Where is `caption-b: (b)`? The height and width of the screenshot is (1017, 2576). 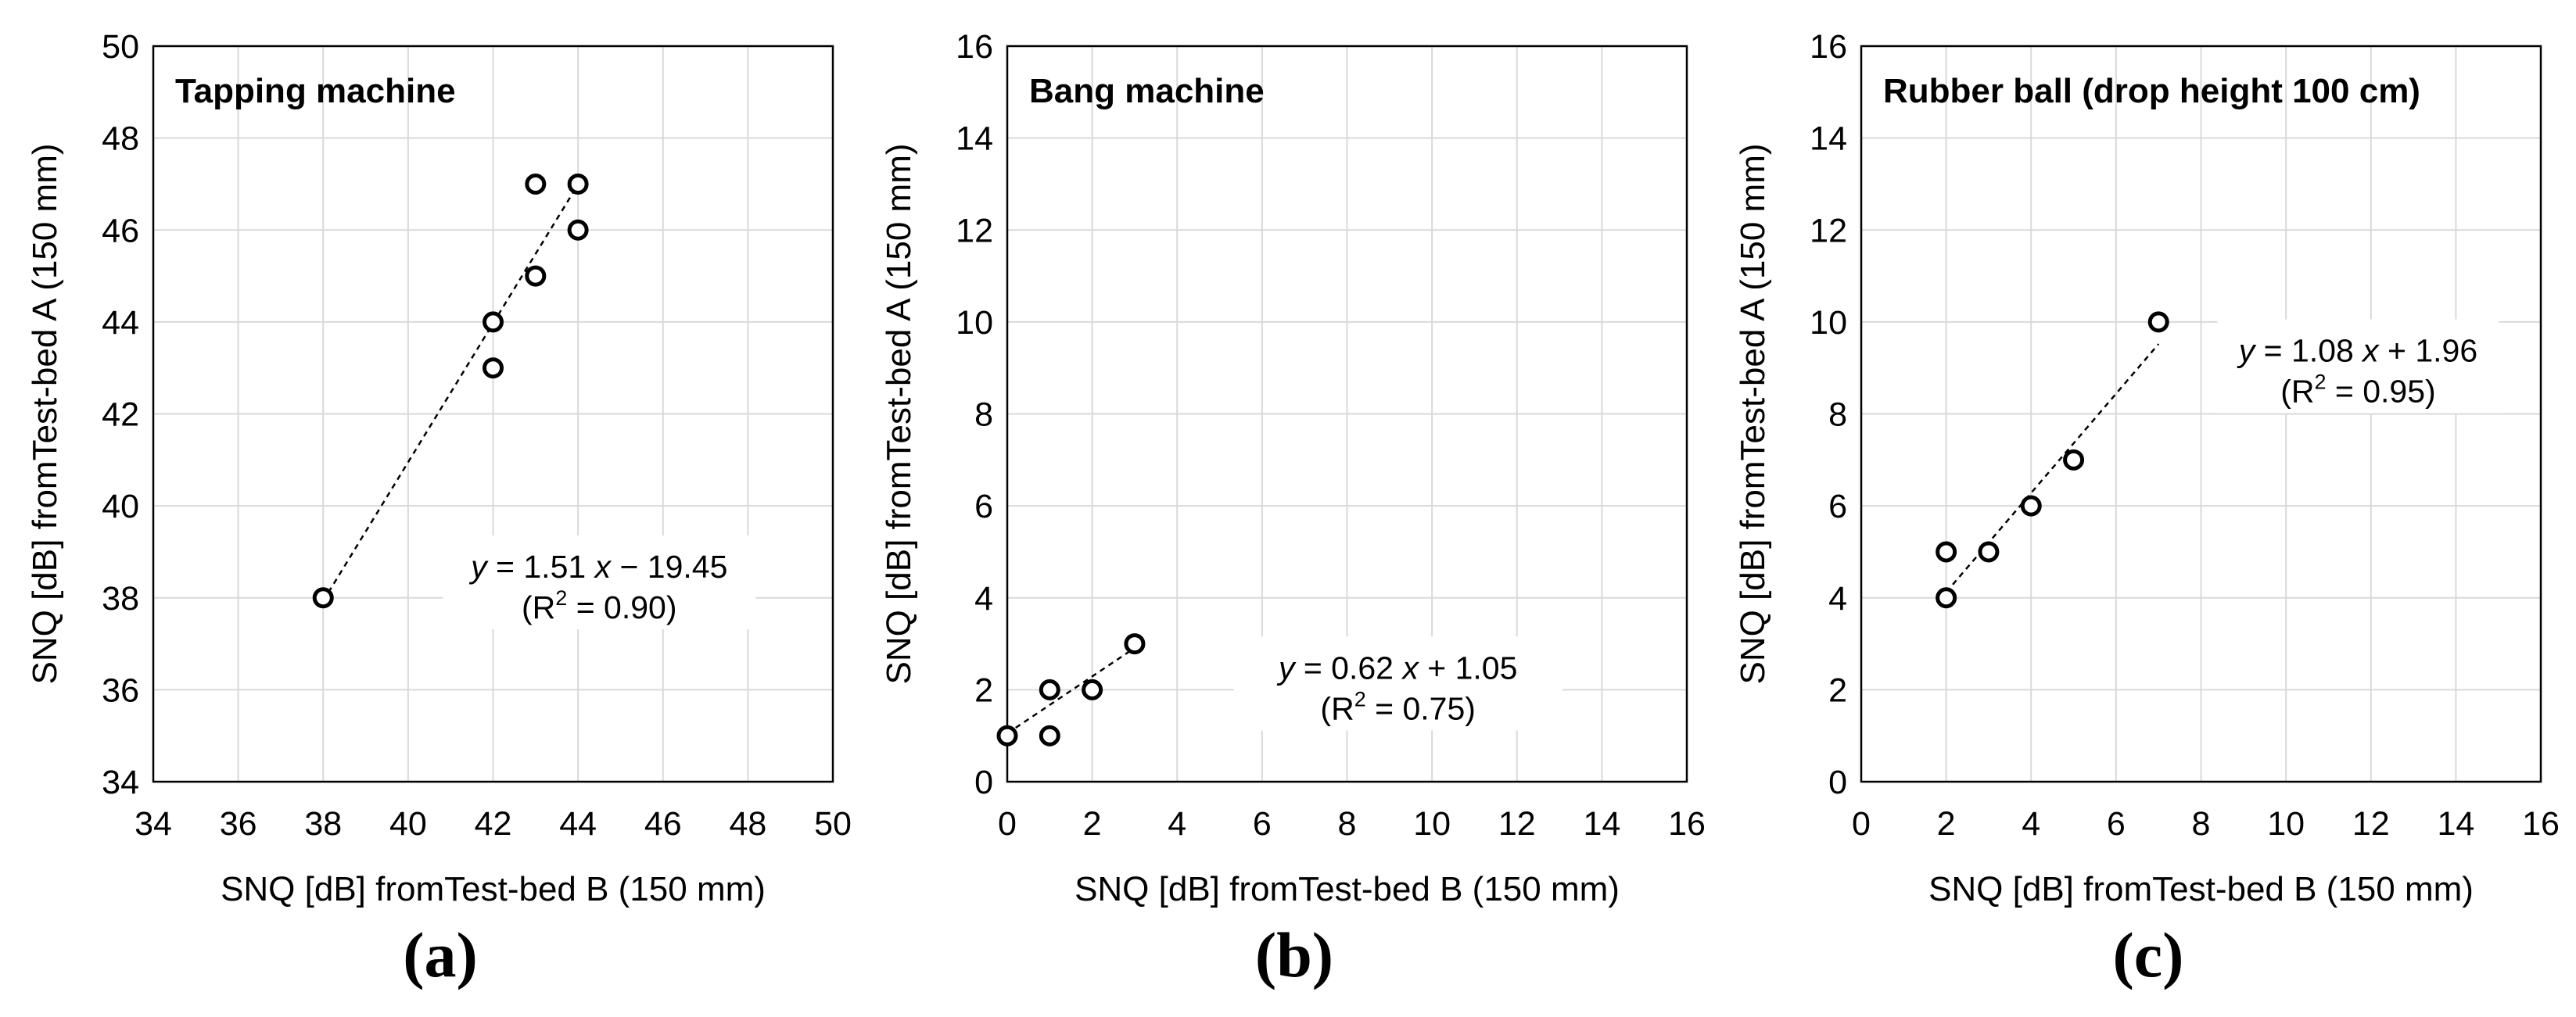 caption-b: (b) is located at coordinates (1294, 955).